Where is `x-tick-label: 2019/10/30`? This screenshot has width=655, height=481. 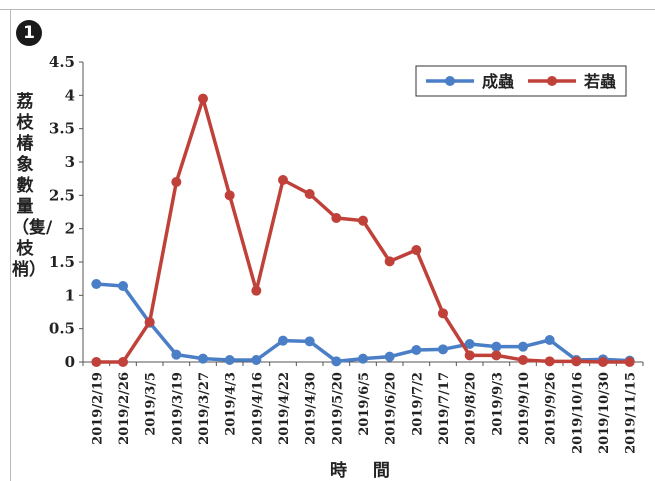
x-tick-label: 2019/10/30 is located at coordinates (604, 413).